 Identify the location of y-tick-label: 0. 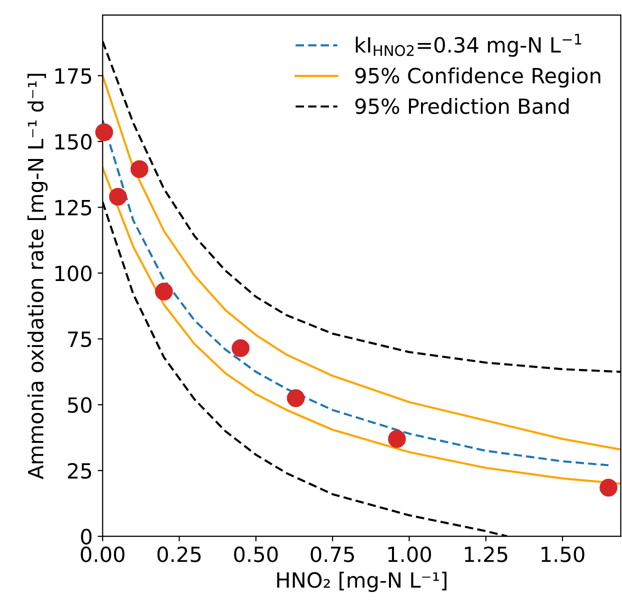
(86, 536).